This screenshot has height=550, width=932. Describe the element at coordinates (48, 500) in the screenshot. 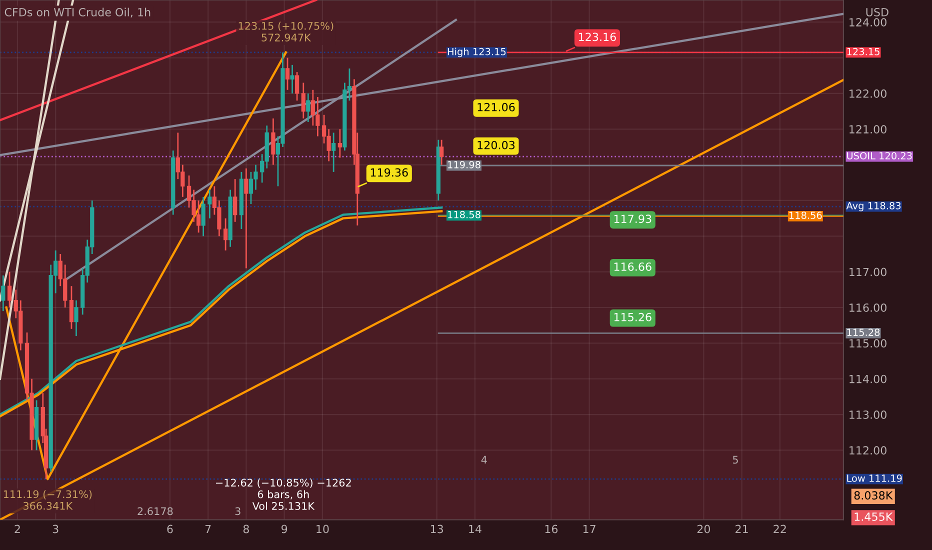

I see `annotation: 111.19 (−7.31%) 366.341K` at that location.